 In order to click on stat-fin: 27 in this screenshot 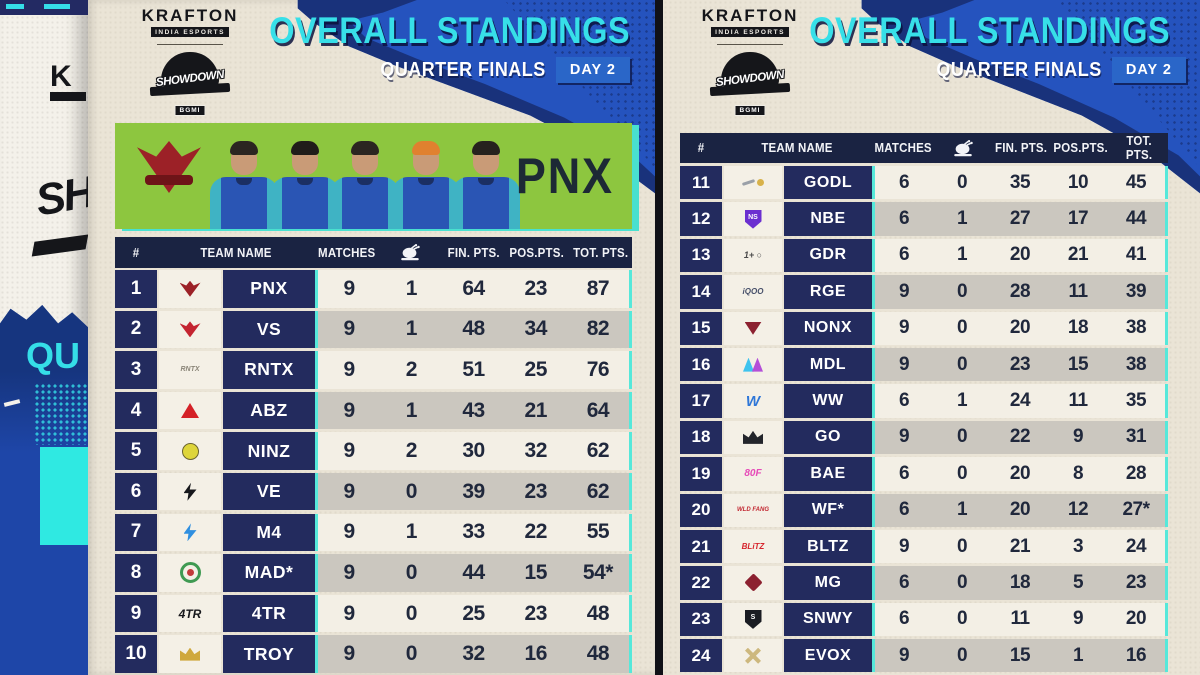, I will do `click(1020, 219)`.